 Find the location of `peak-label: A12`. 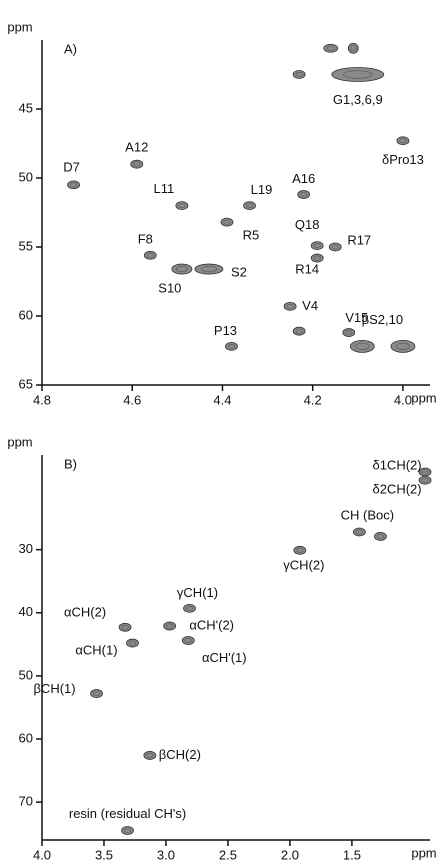

peak-label: A12 is located at coordinates (136, 147).